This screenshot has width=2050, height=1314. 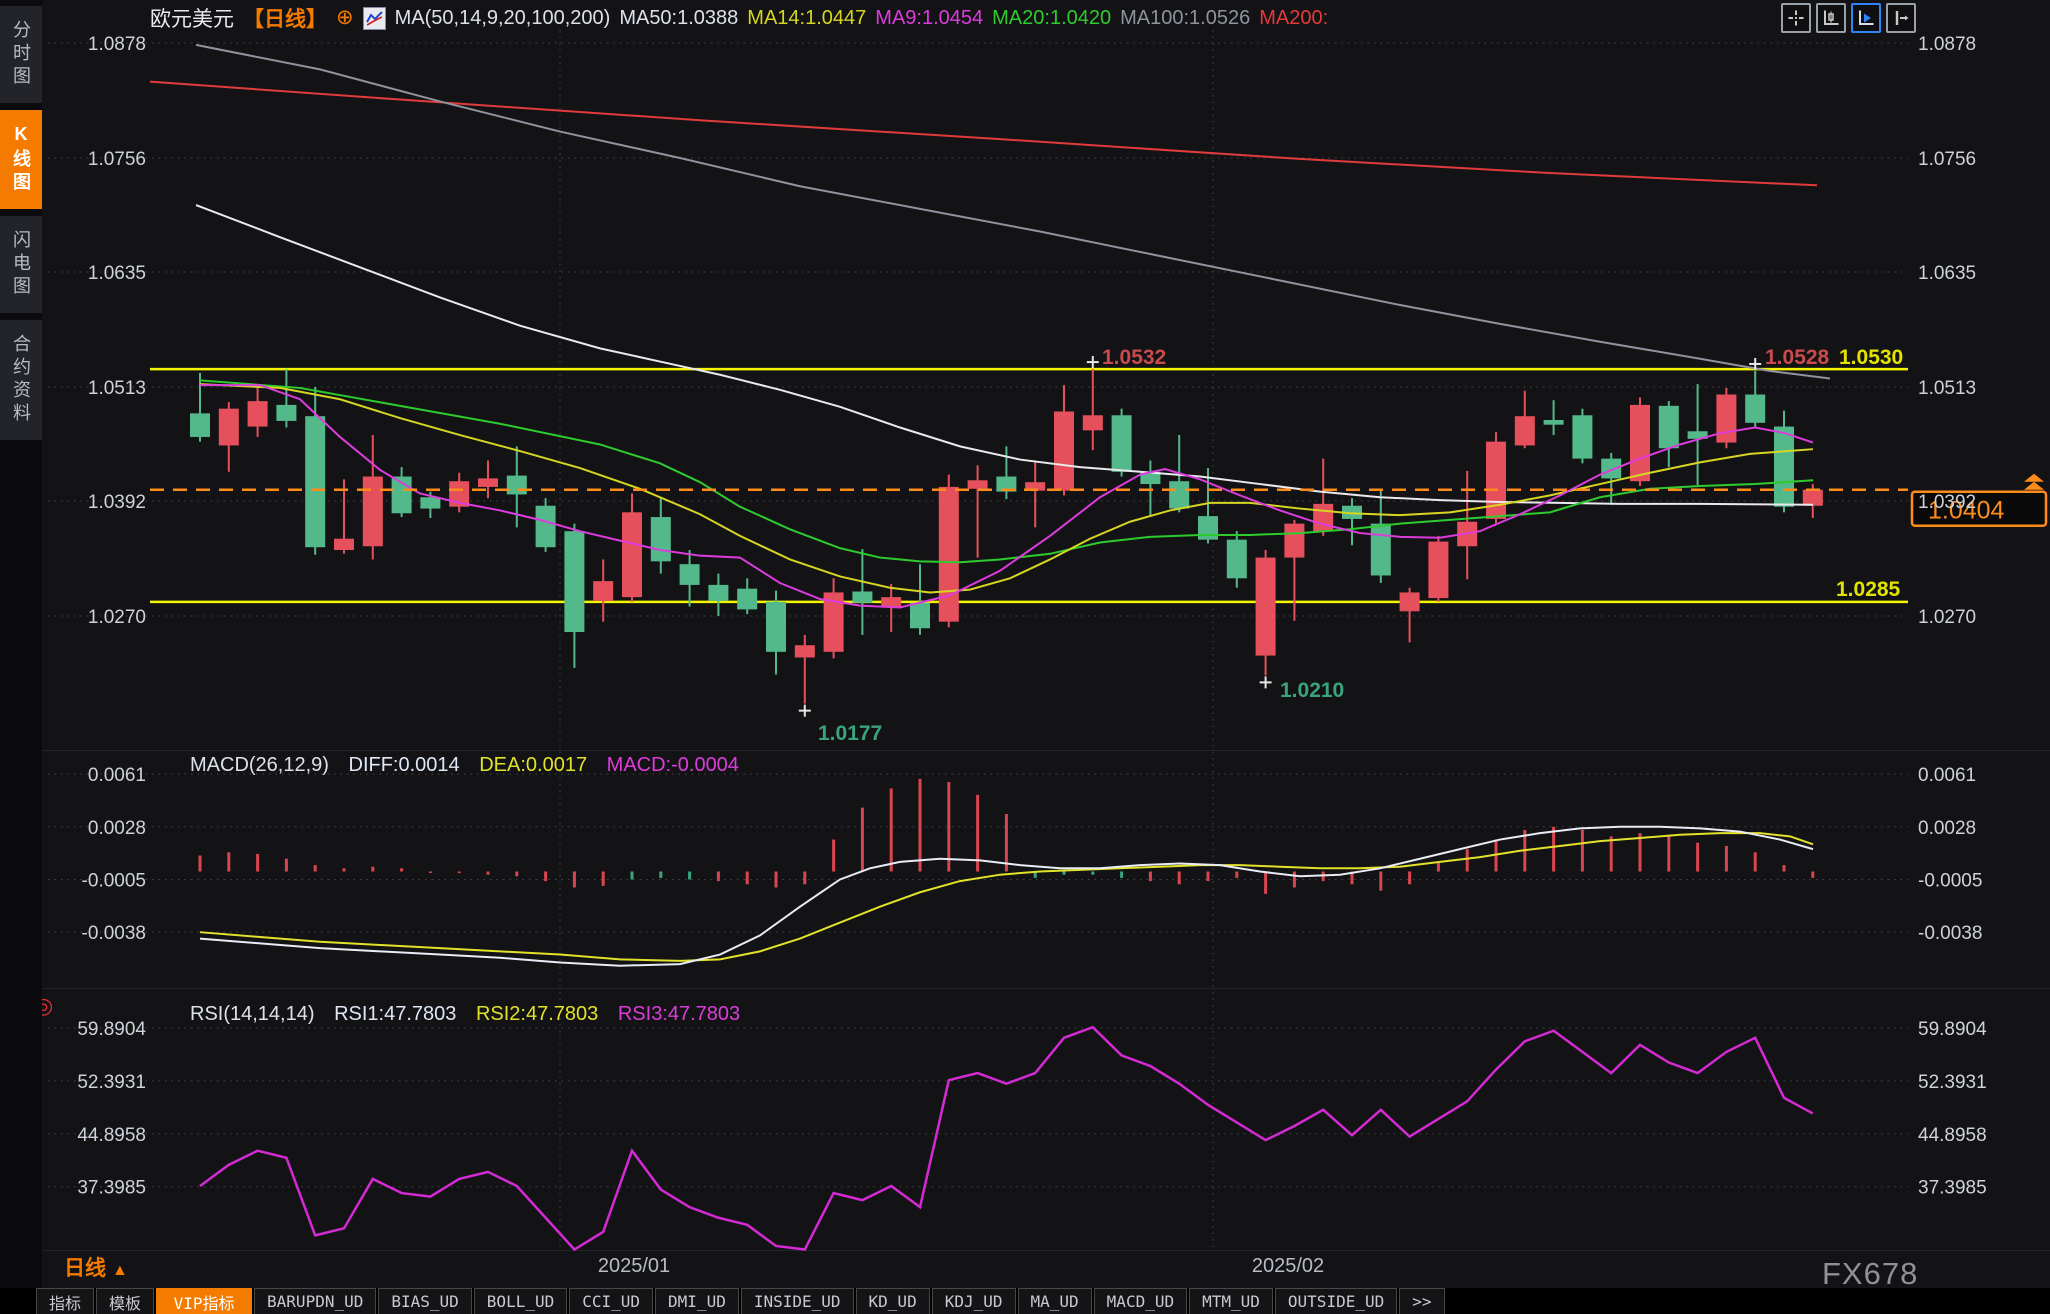 I want to click on chart-style-icon, so click(x=374, y=18).